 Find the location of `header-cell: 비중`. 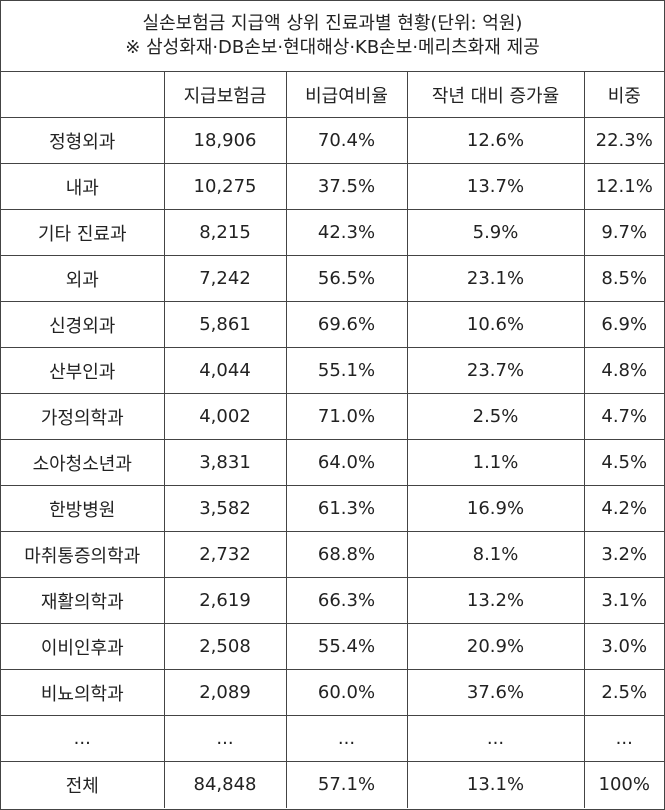

header-cell: 비중 is located at coordinates (623, 95).